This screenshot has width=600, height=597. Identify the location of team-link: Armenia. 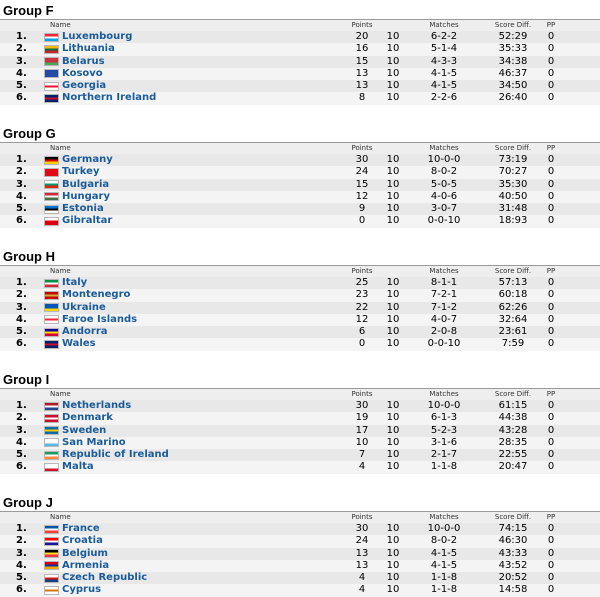
(86, 565).